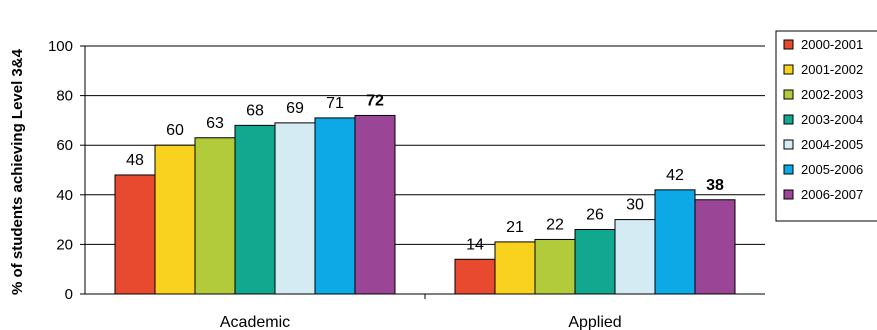  I want to click on data-label: 71, so click(335, 103).